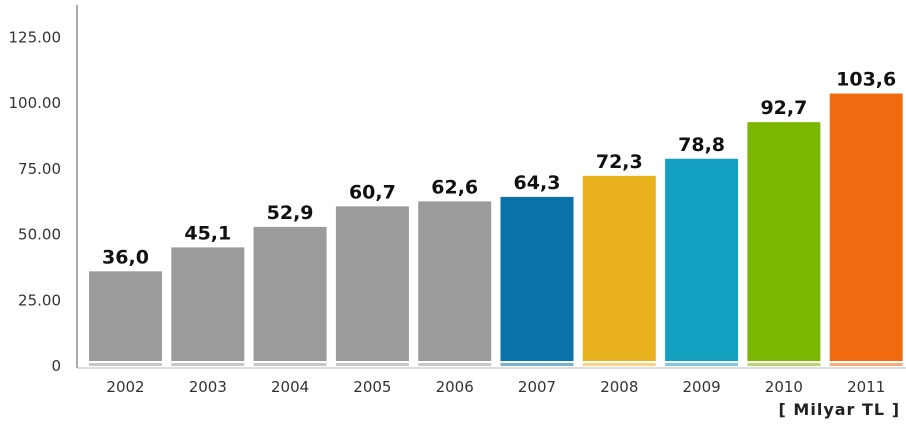 This screenshot has width=906, height=426. What do you see at coordinates (454, 187) in the screenshot?
I see `data-label: 62,6` at bounding box center [454, 187].